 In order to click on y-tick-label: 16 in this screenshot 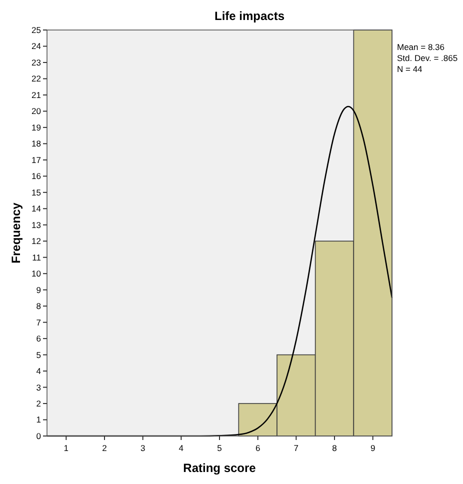, I will do `click(37, 176)`.